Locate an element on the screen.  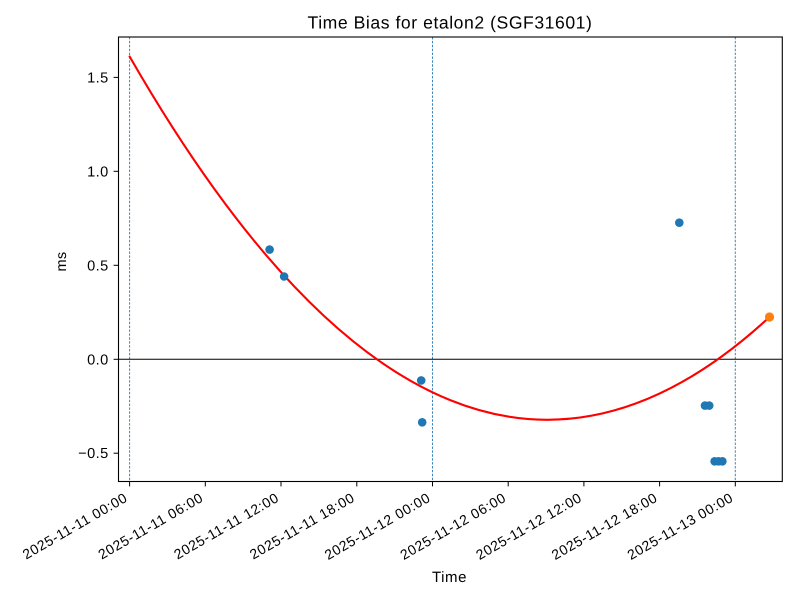
svg-text: Time is located at coordinates (449, 577).